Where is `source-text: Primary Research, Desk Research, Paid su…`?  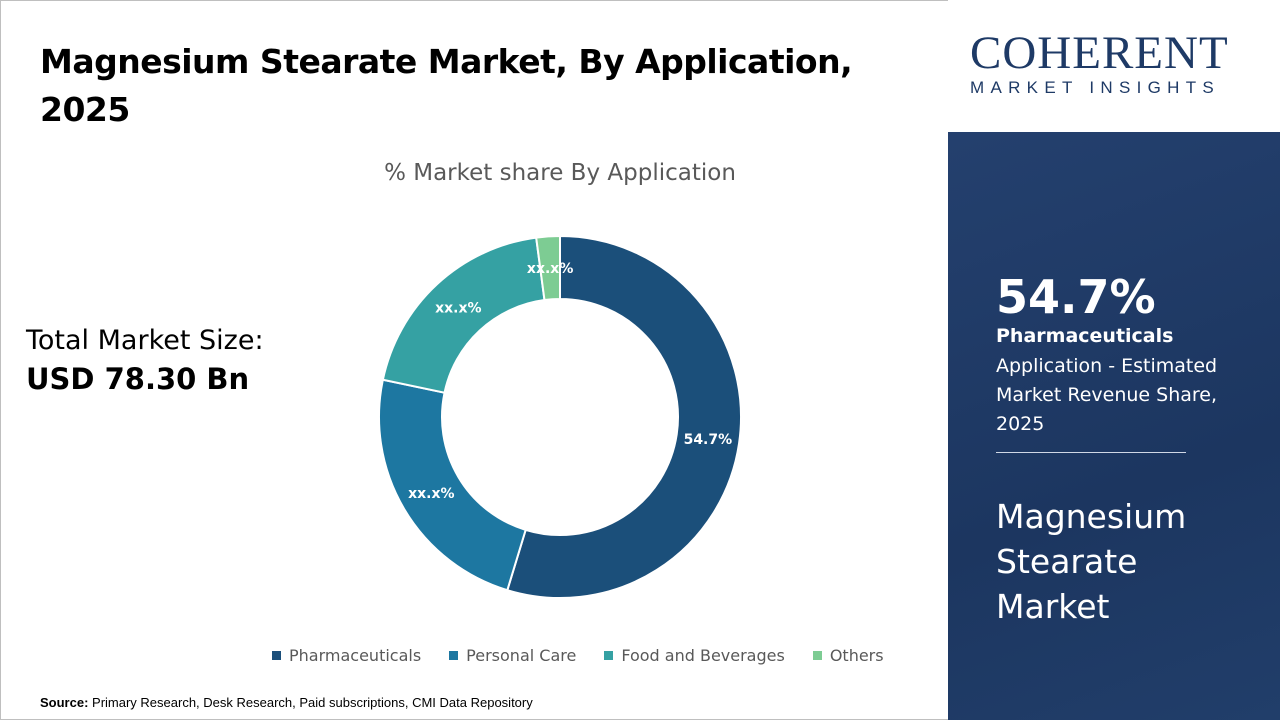 source-text: Primary Research, Desk Research, Paid su… is located at coordinates (312, 702).